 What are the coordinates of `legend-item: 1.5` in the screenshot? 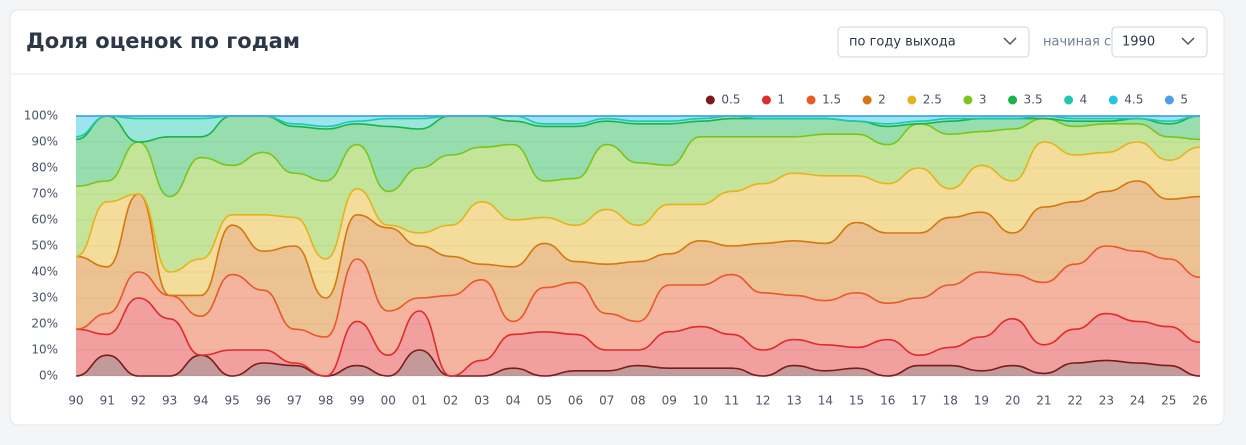 It's located at (824, 100).